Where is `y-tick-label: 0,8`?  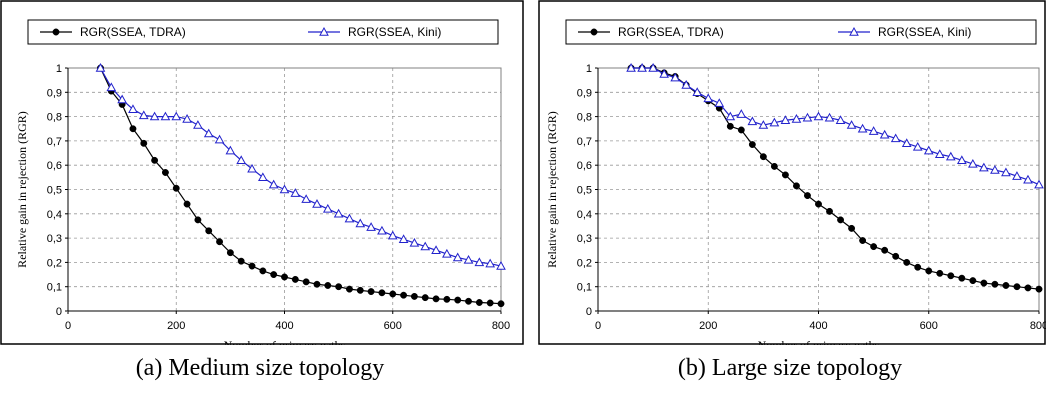 y-tick-label: 0,8 is located at coordinates (584, 118).